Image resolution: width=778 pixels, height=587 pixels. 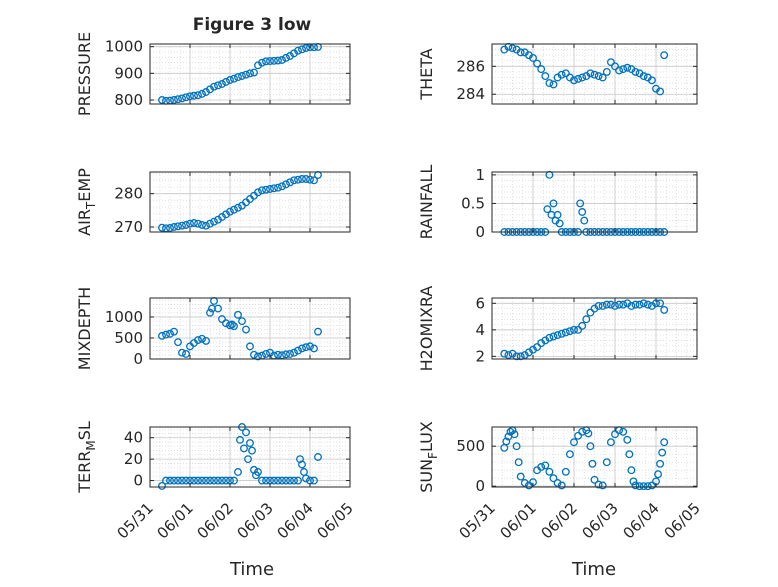 What do you see at coordinates (428, 457) in the screenshot?
I see `y-axis-label: SUNFLUX` at bounding box center [428, 457].